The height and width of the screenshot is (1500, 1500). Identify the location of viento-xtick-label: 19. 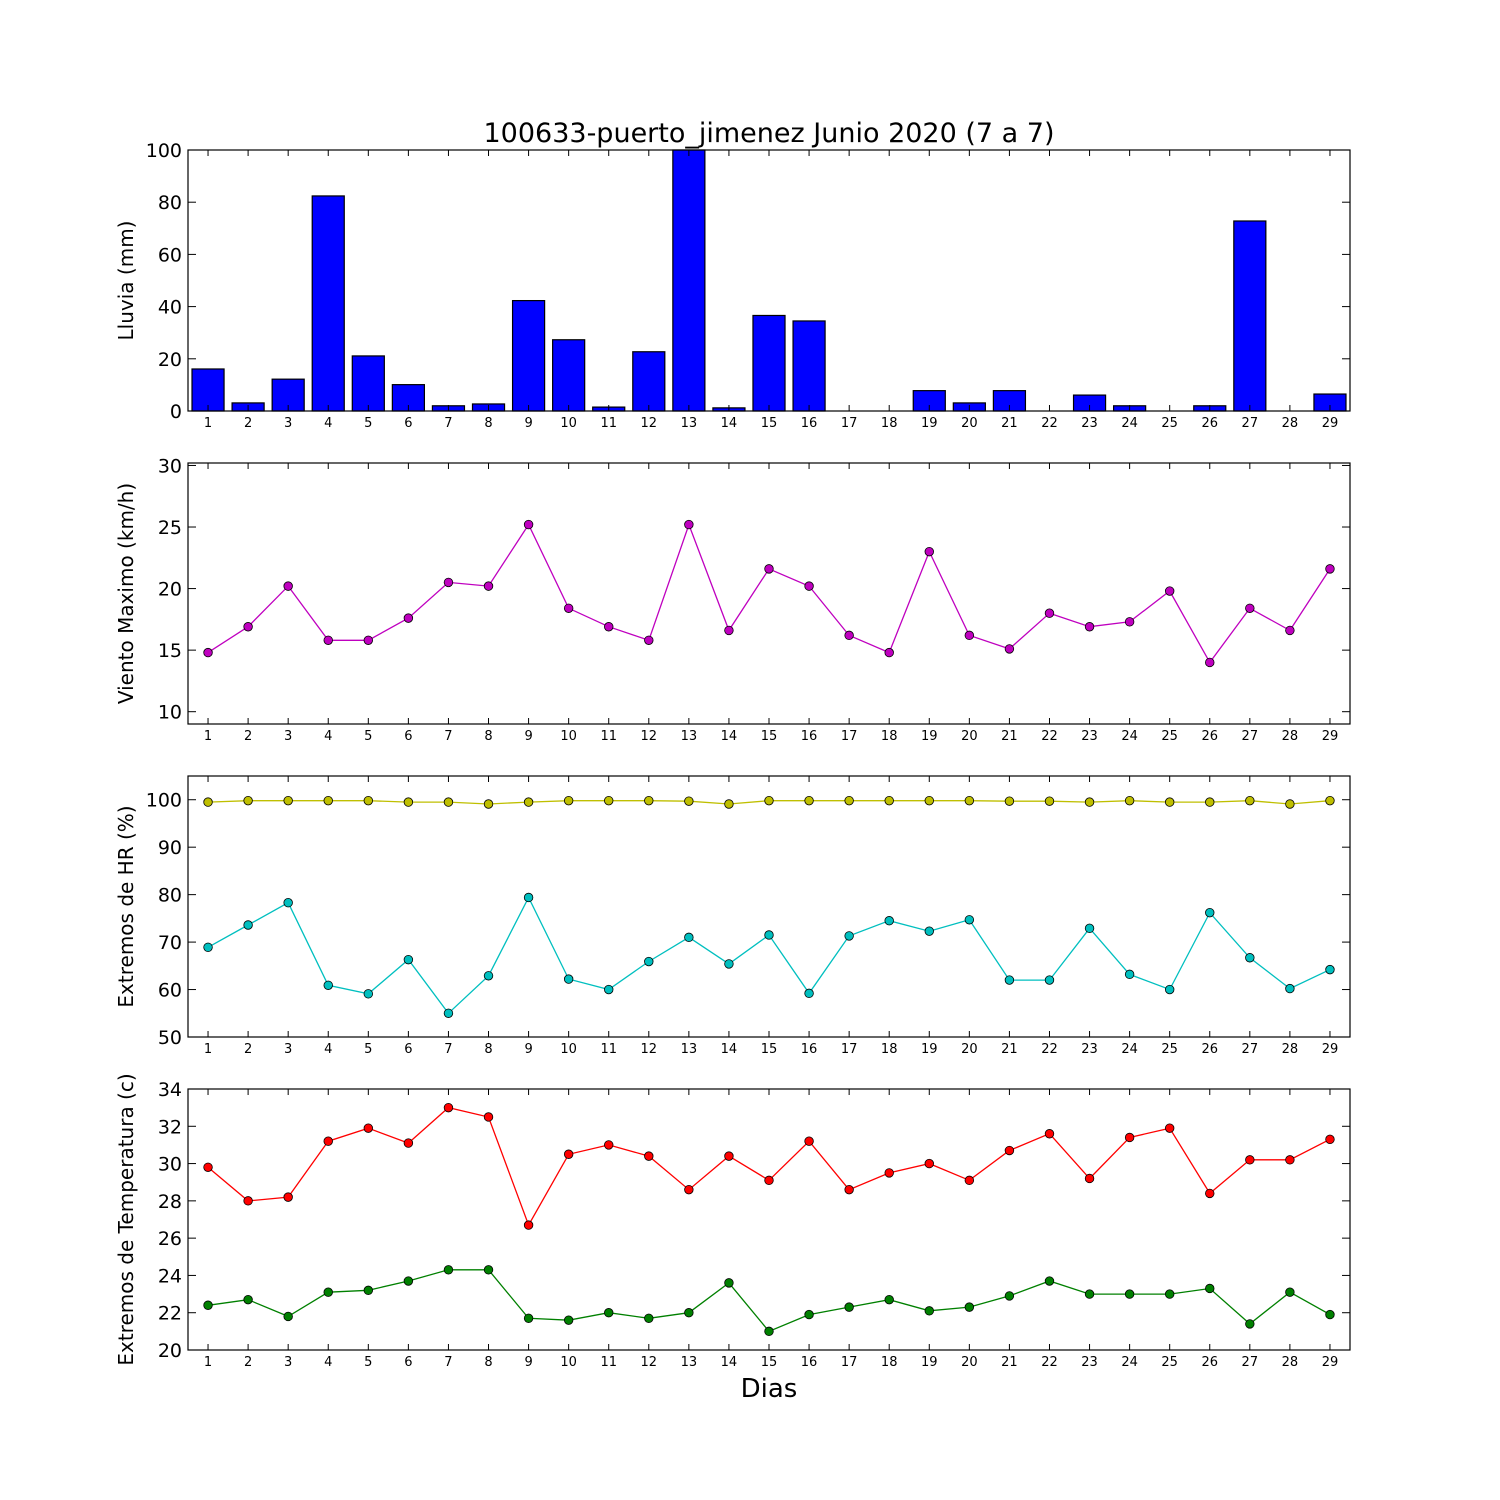
(929, 736).